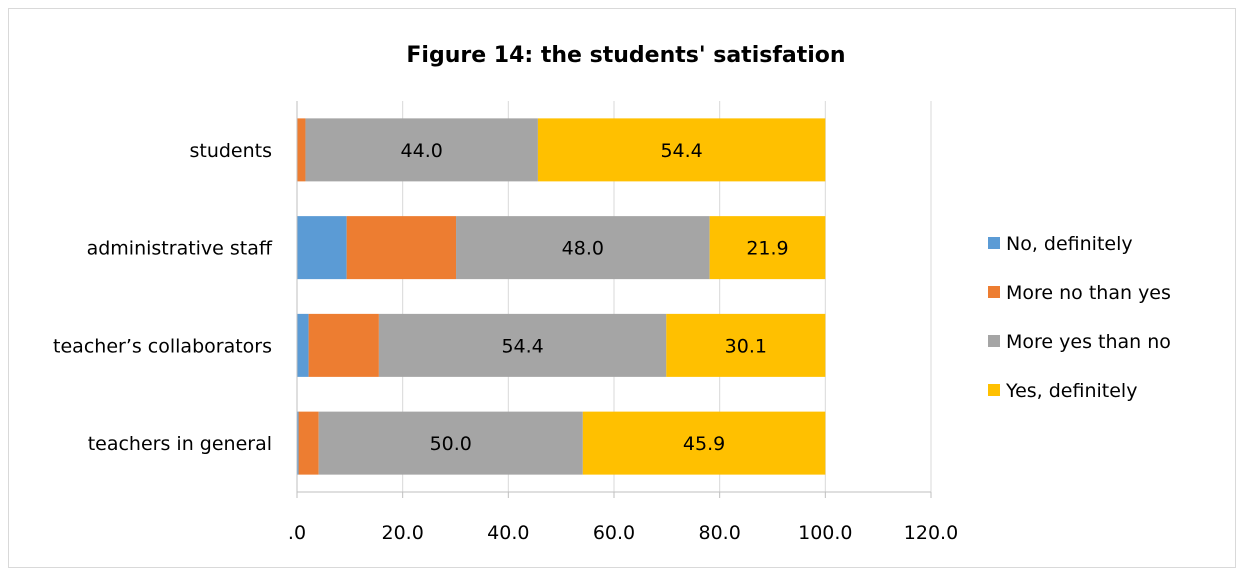 This screenshot has height=568, width=1246. What do you see at coordinates (1088, 293) in the screenshot?
I see `legend-label: More no than yes` at bounding box center [1088, 293].